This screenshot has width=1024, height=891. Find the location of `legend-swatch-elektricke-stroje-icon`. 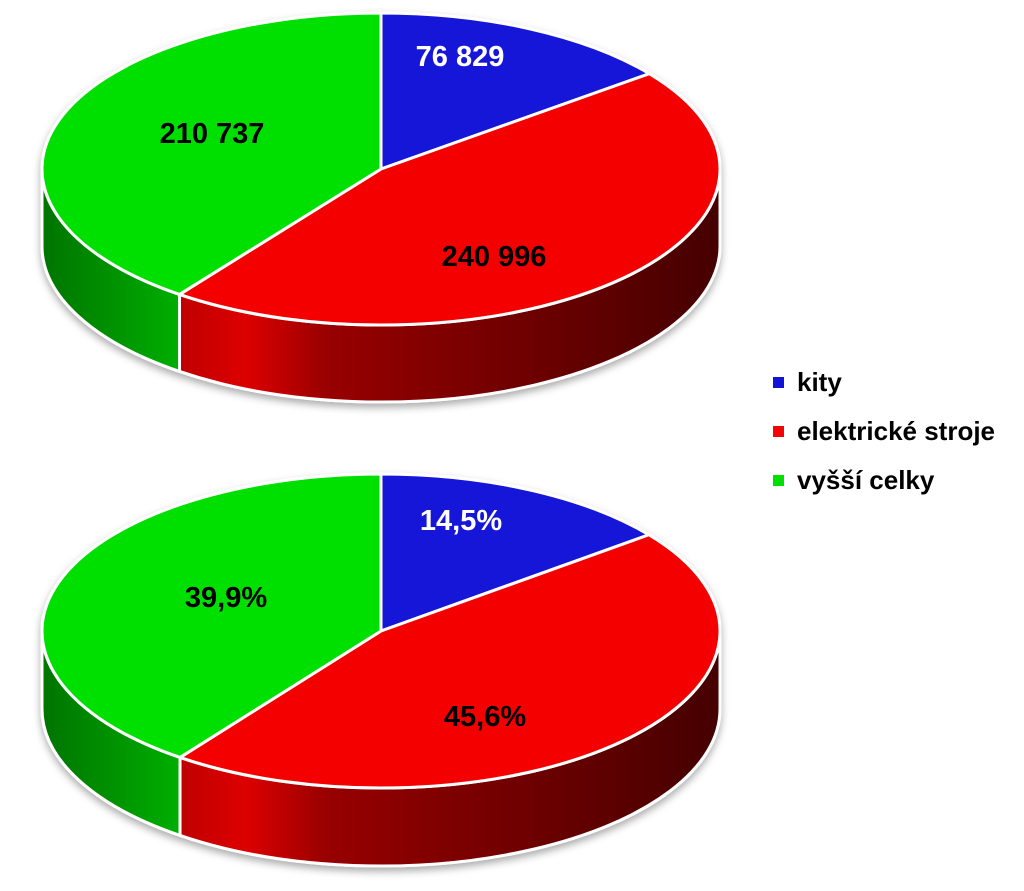

legend-swatch-elektricke-stroje-icon is located at coordinates (778, 431).